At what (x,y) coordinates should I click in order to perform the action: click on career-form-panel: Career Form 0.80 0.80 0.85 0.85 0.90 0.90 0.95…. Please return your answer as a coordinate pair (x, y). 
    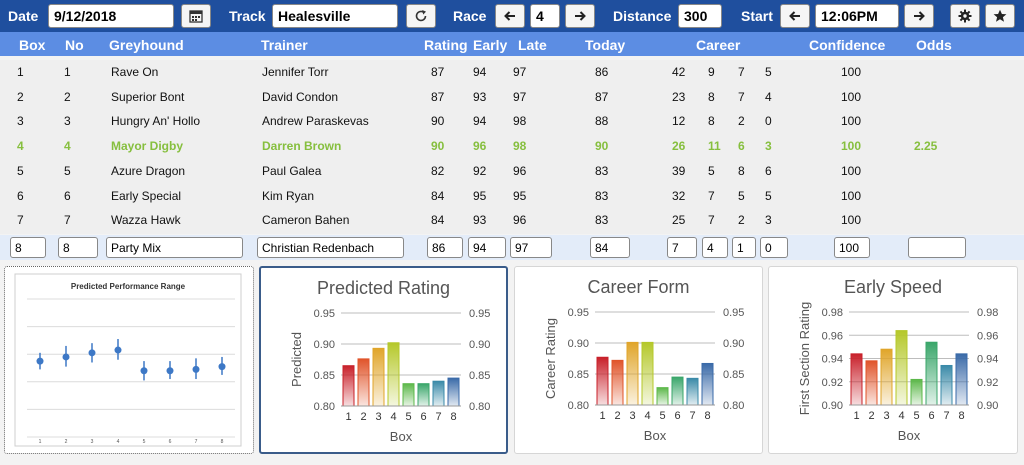
    Looking at the image, I should click on (638, 360).